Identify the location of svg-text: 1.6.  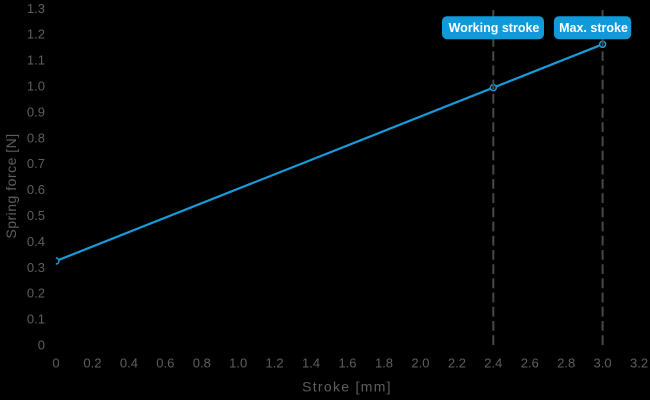
(347, 363).